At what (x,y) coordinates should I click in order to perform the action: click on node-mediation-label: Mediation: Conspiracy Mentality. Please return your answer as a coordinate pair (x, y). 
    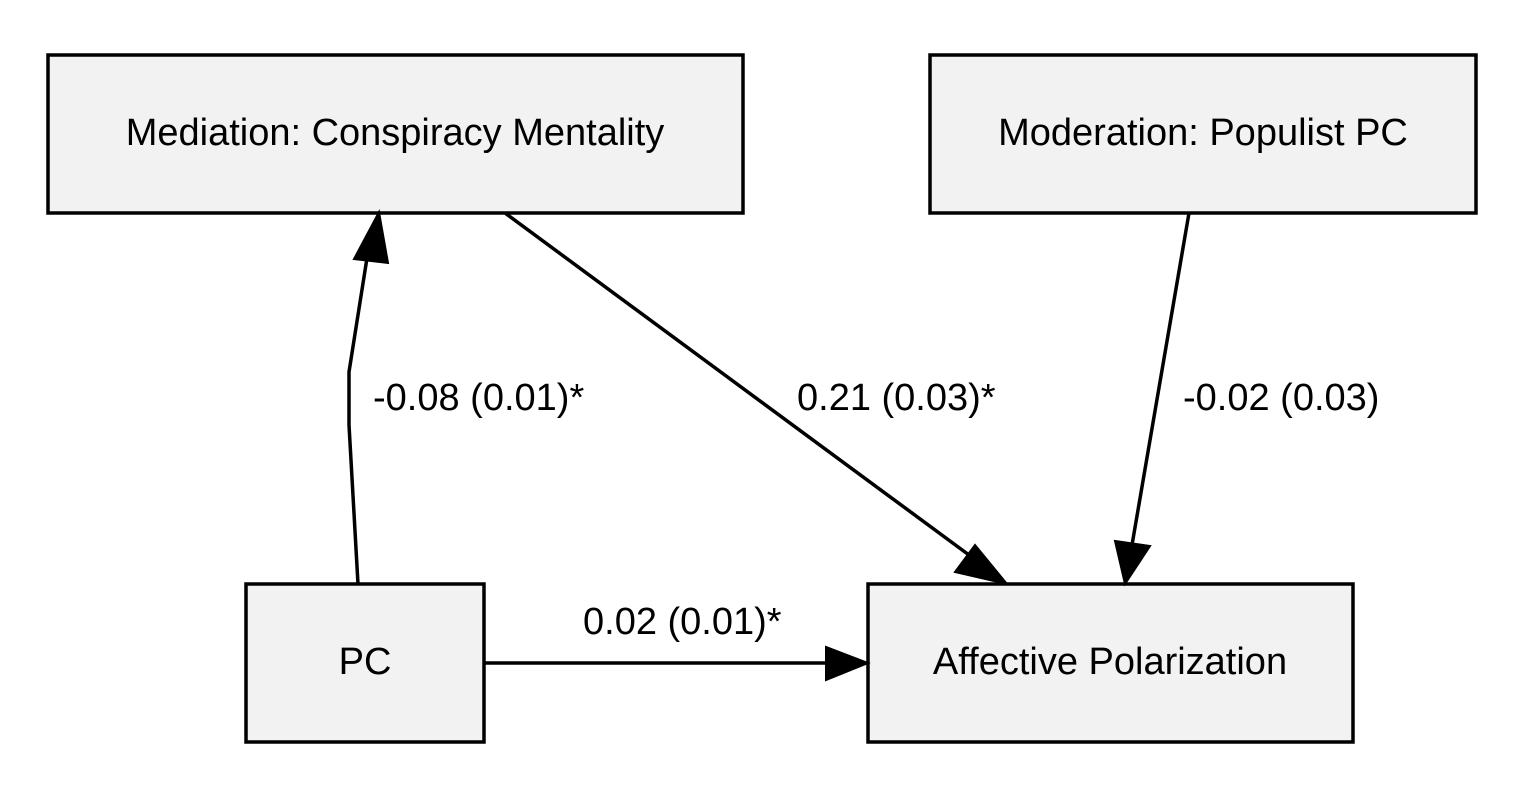
    Looking at the image, I should click on (395, 133).